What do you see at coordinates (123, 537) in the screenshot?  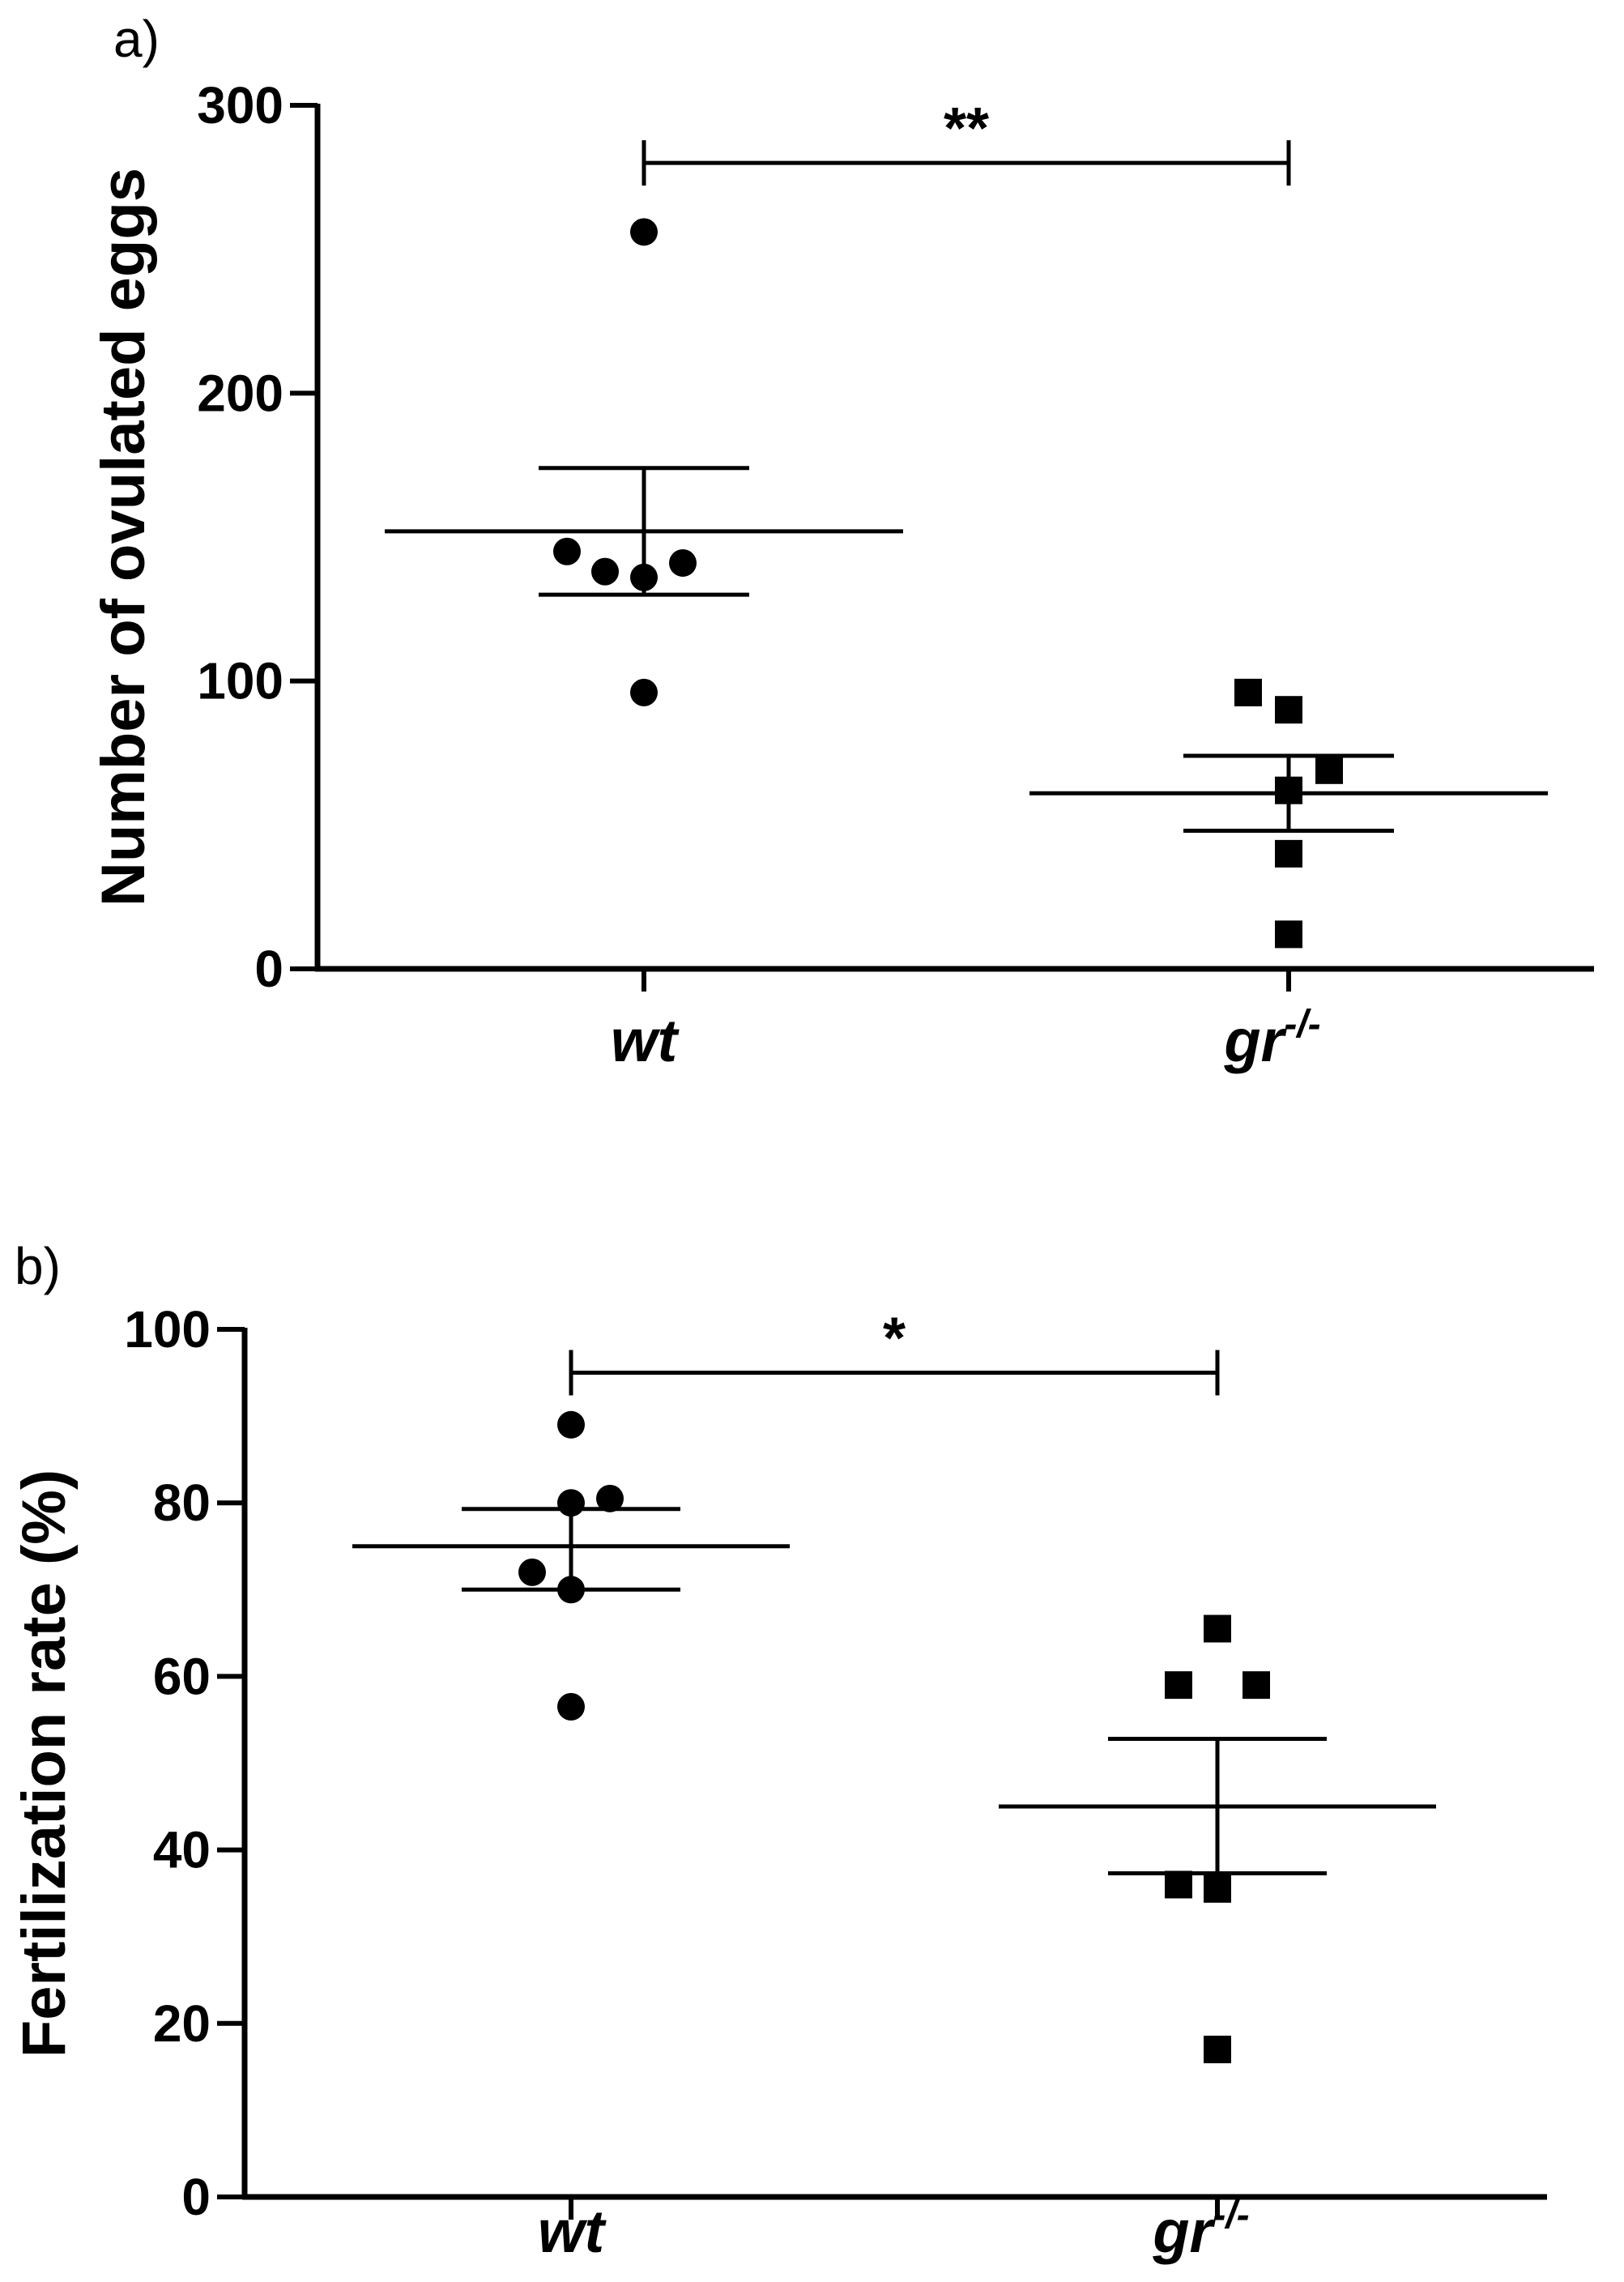 I see `panel-a-y-axis-label: Number of ovulated eggs` at bounding box center [123, 537].